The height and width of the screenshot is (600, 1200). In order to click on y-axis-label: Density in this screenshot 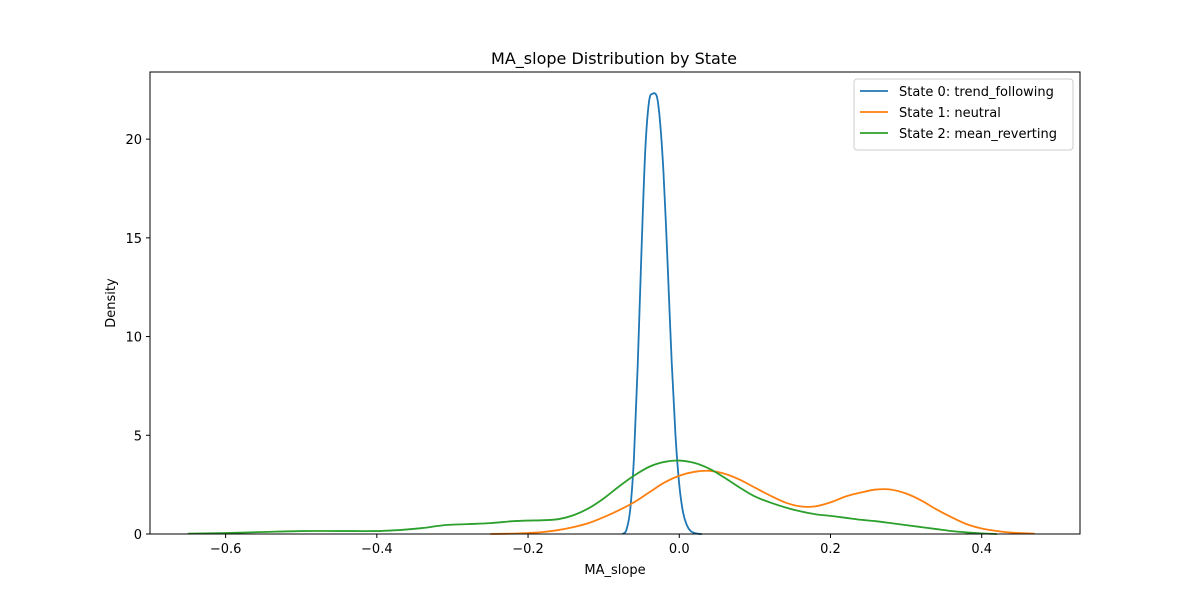, I will do `click(111, 303)`.